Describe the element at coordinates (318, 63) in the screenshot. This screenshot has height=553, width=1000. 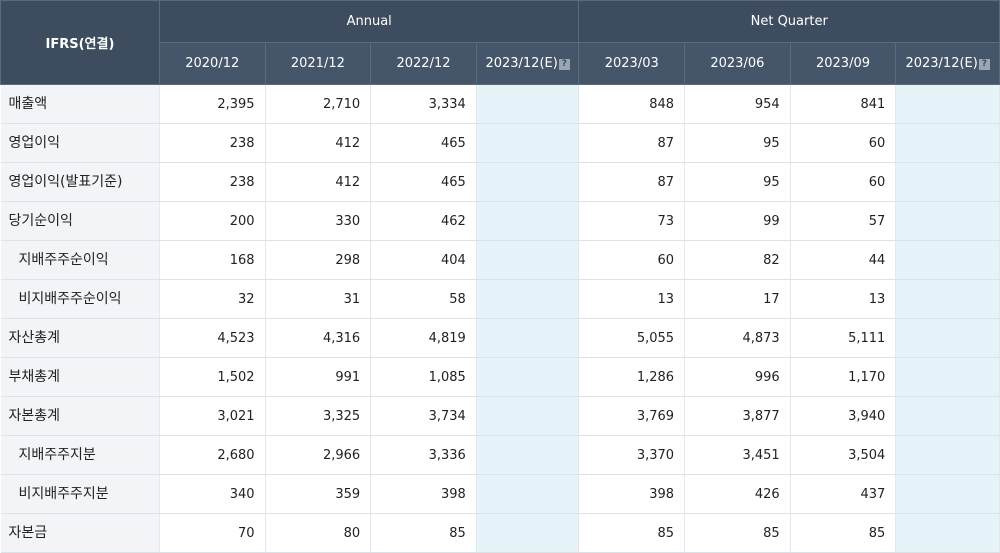
I see `period-header: 2021/12` at that location.